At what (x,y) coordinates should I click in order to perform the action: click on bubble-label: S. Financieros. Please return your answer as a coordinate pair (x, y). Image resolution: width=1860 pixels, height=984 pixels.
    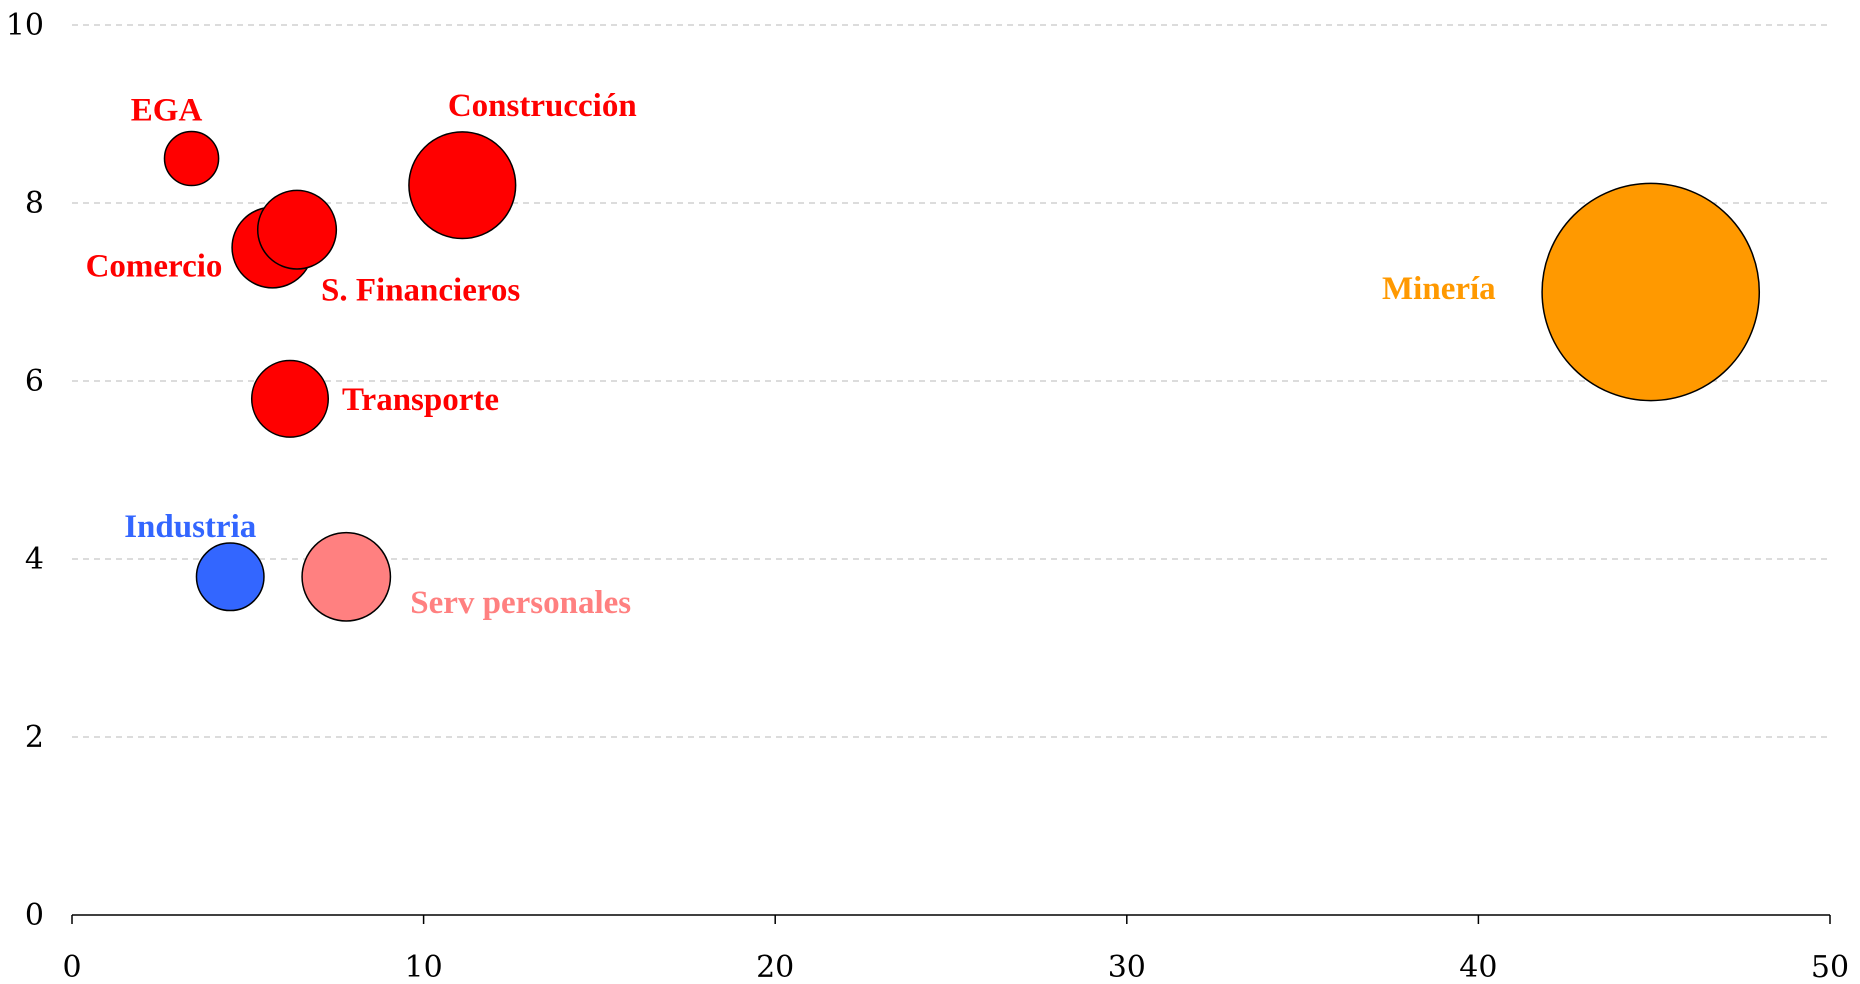
    Looking at the image, I should click on (420, 291).